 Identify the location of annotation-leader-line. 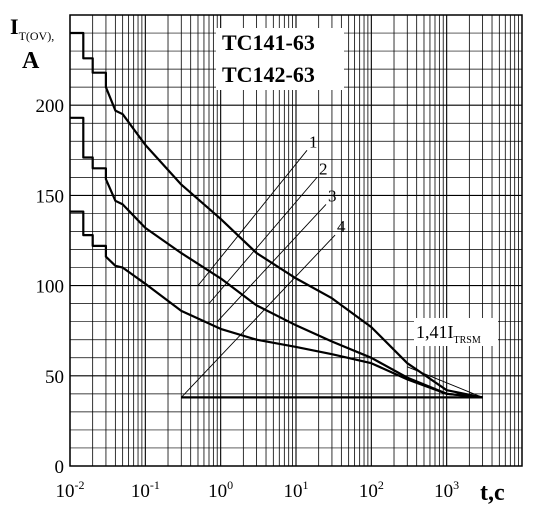
(445, 382).